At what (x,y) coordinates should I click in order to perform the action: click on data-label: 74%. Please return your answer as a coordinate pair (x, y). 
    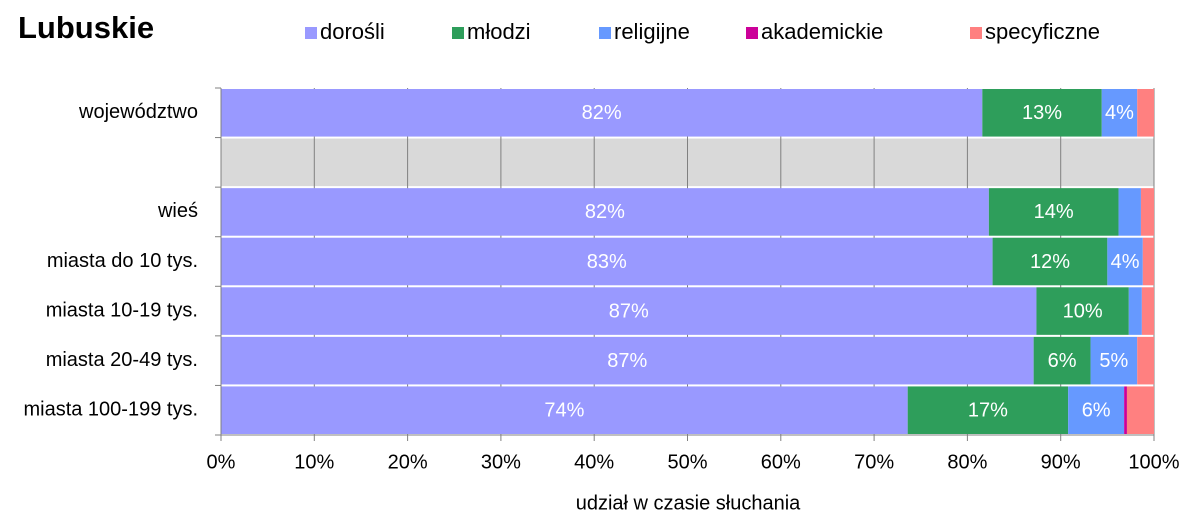
    Looking at the image, I should click on (564, 410).